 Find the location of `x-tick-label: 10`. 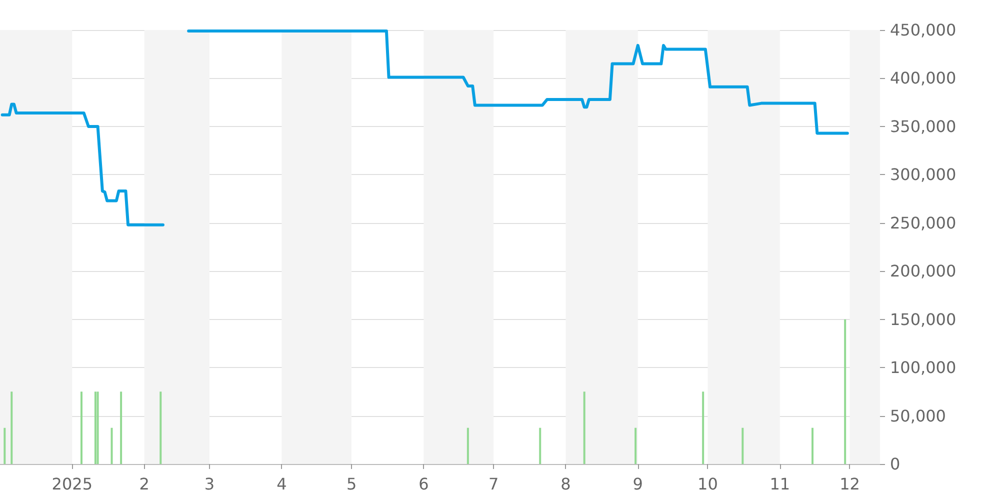

x-tick-label: 10 is located at coordinates (708, 484).